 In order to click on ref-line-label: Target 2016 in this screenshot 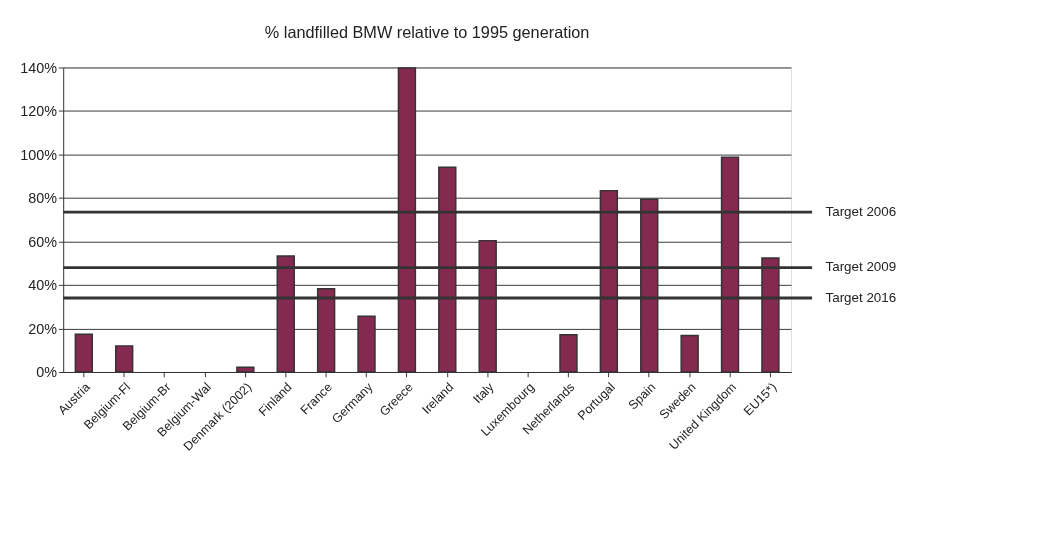, I will do `click(861, 297)`.